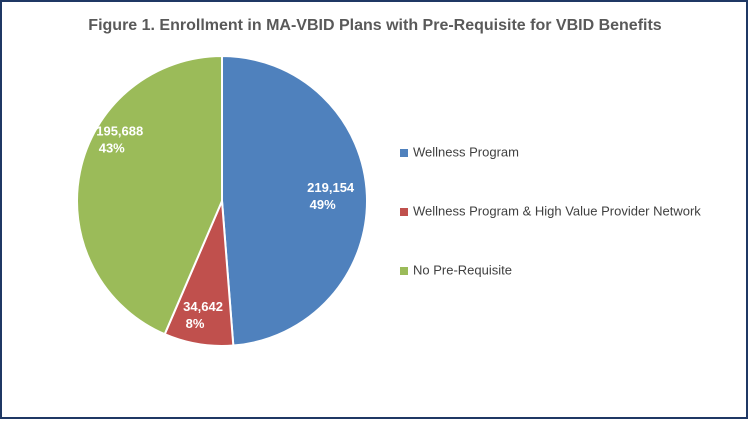 The width and height of the screenshot is (750, 421). I want to click on data-label: 219,154, so click(331, 187).